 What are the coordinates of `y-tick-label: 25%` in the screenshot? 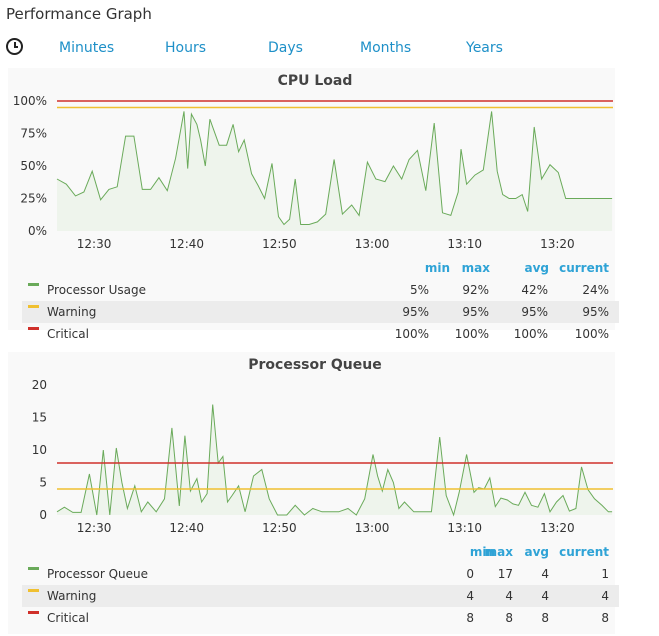 It's located at (33, 199).